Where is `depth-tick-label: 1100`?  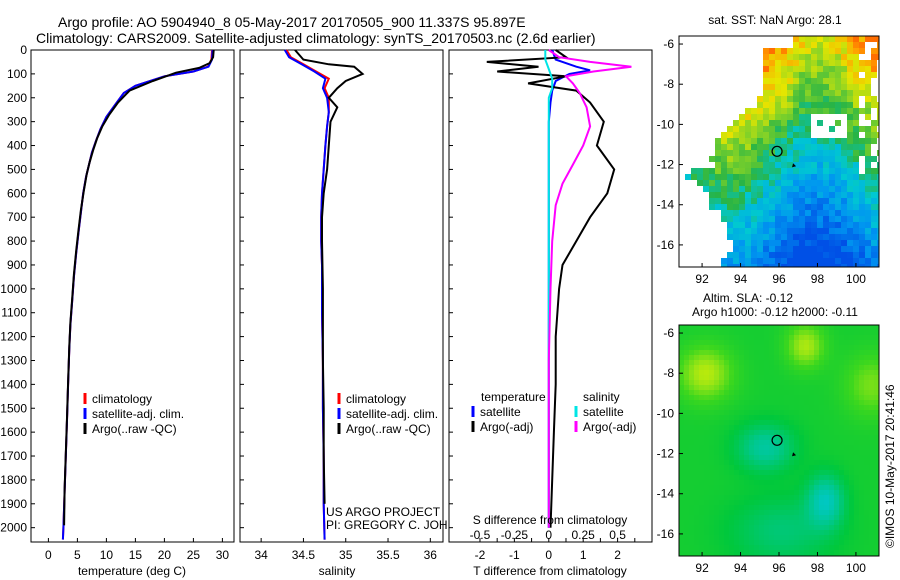 depth-tick-label: 1100 is located at coordinates (14, 313).